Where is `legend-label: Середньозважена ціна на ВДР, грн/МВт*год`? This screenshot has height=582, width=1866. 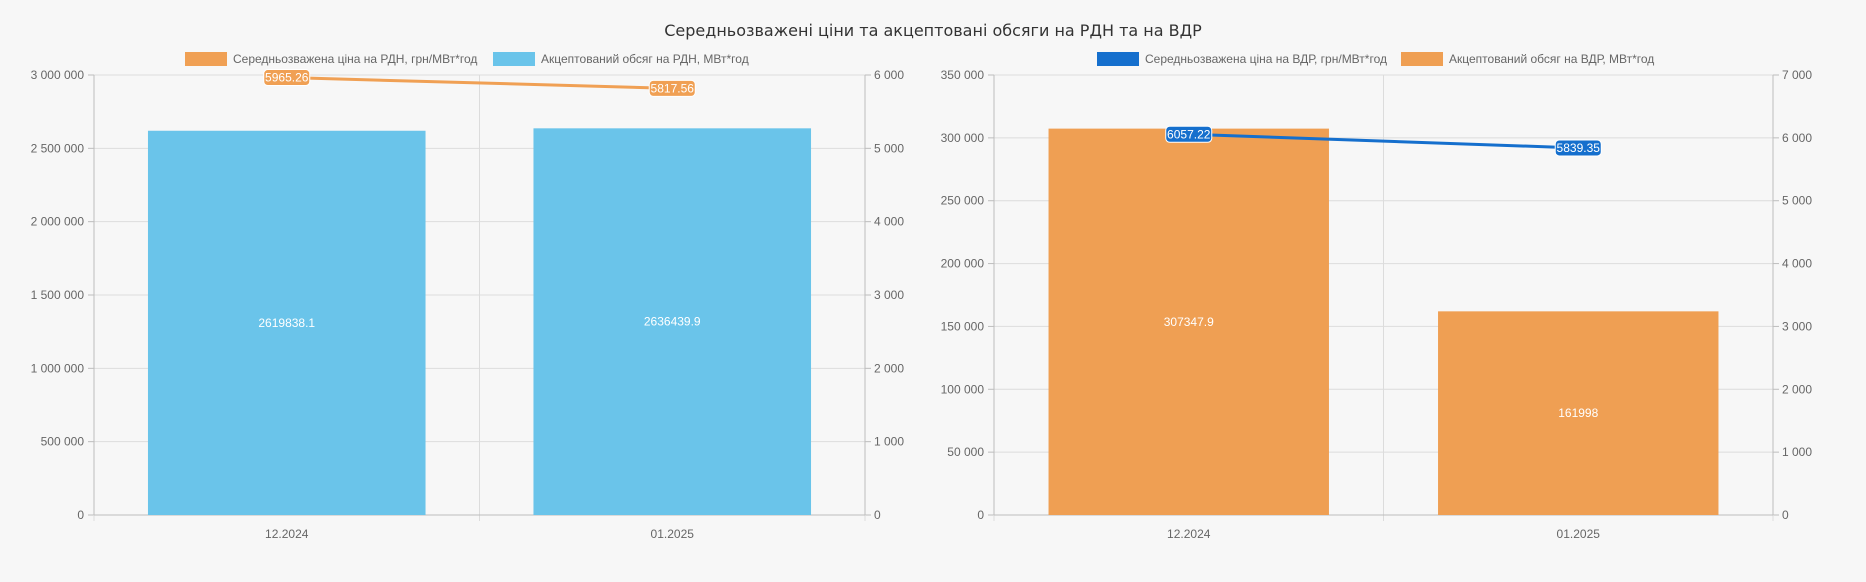 legend-label: Середньозважена ціна на ВДР, грн/МВт*год is located at coordinates (1266, 59).